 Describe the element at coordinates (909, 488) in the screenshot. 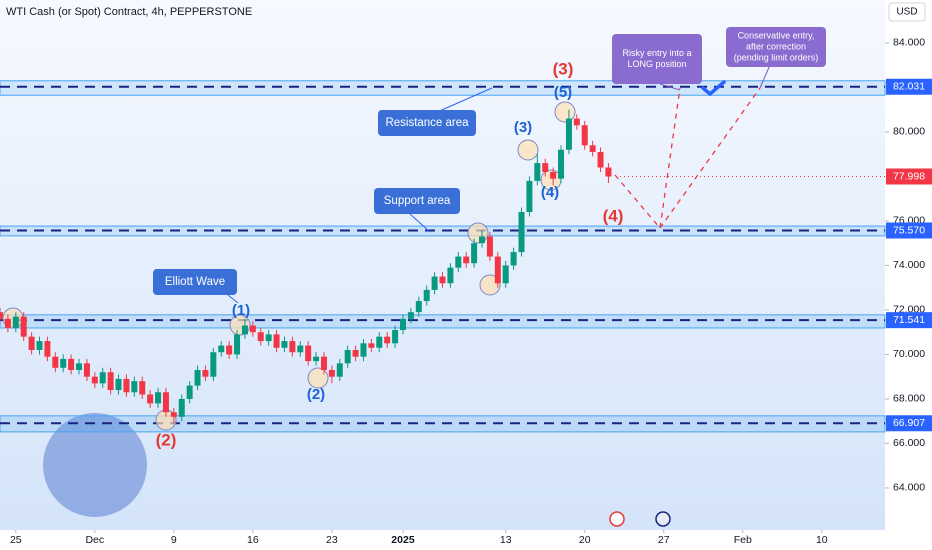

I see `y-tick-label: 64.000` at that location.